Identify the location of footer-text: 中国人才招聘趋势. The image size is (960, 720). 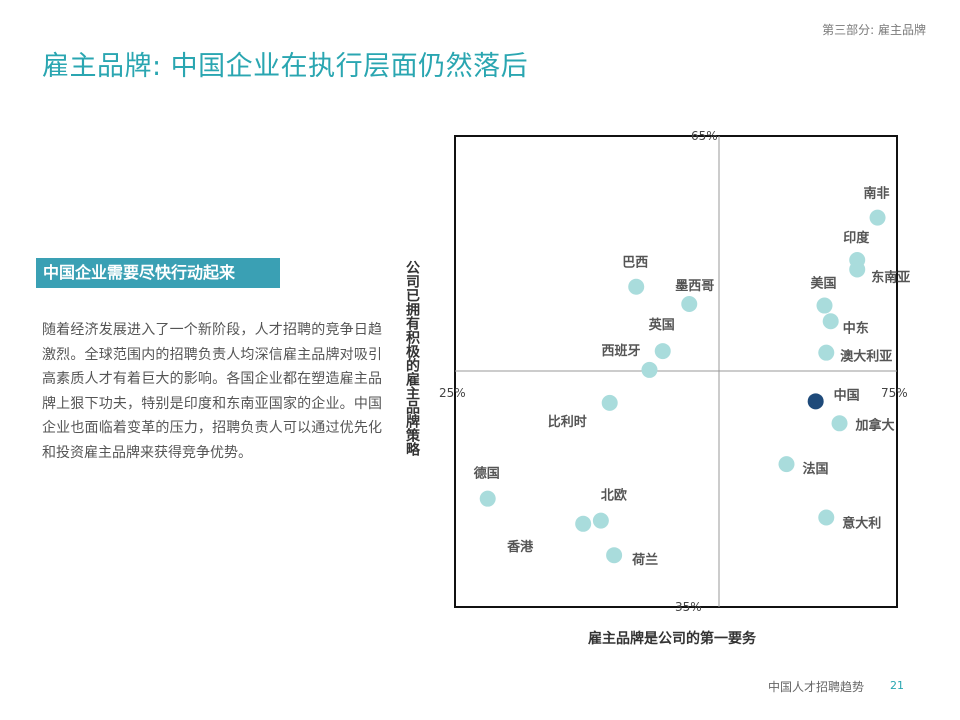
(816, 687).